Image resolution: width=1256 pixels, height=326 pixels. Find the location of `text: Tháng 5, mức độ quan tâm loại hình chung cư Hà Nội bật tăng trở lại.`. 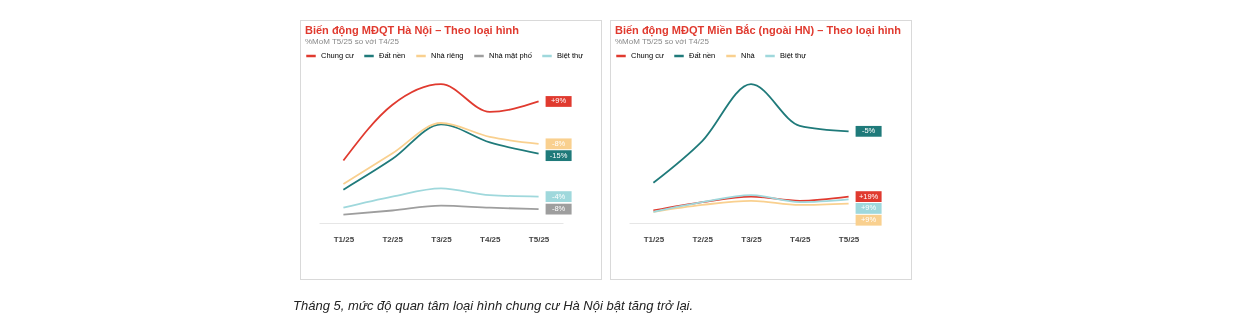

text: Tháng 5, mức độ quan tâm loại hình chung cư Hà Nội bật tăng trở lại. is located at coordinates (493, 305).